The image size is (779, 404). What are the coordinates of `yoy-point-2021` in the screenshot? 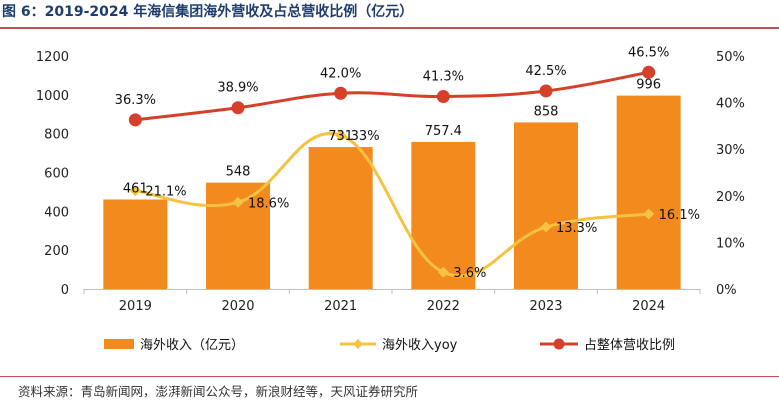 It's located at (341, 135).